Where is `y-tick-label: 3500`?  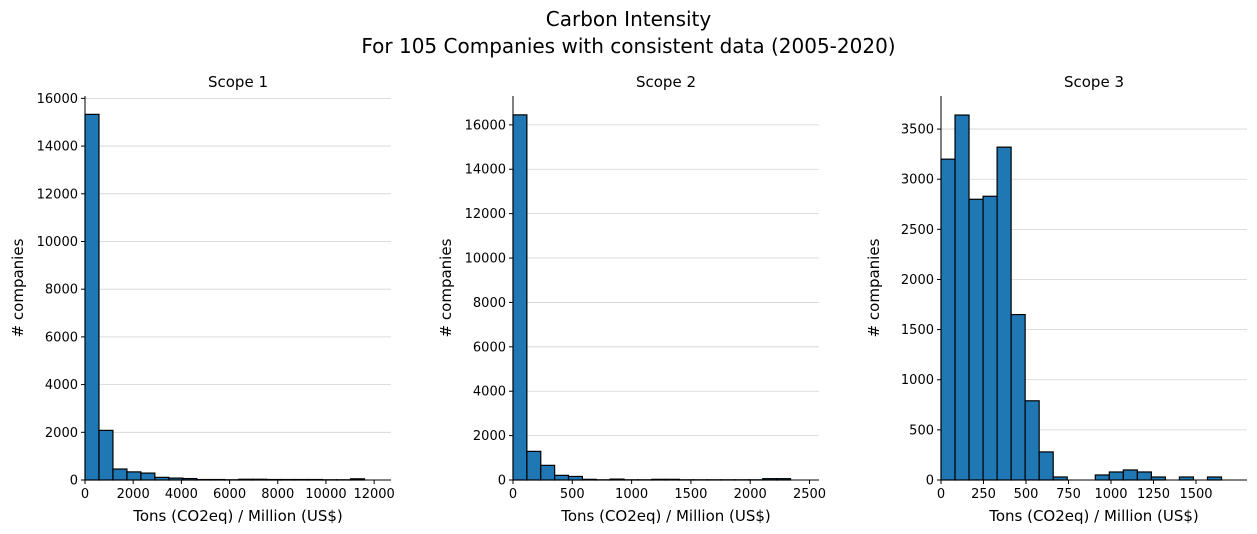
y-tick-label: 3500 is located at coordinates (917, 130).